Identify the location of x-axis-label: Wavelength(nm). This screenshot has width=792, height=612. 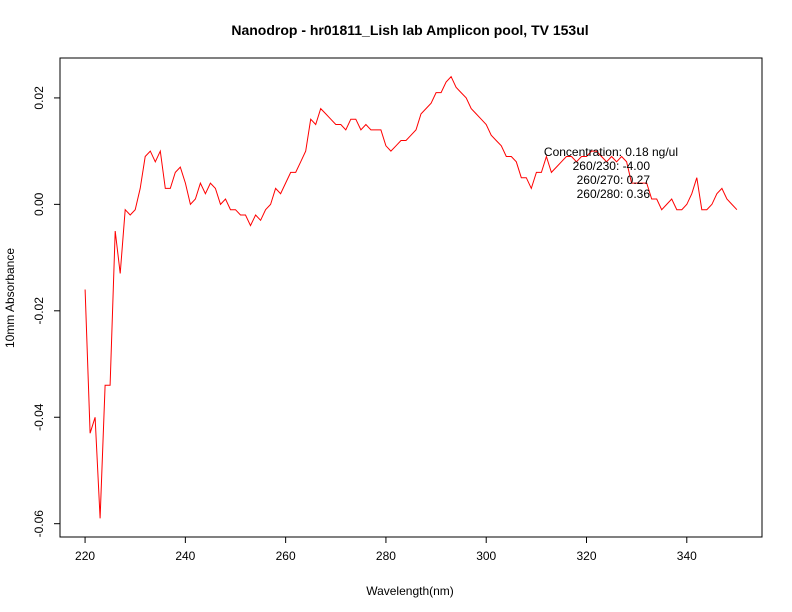
(410, 591).